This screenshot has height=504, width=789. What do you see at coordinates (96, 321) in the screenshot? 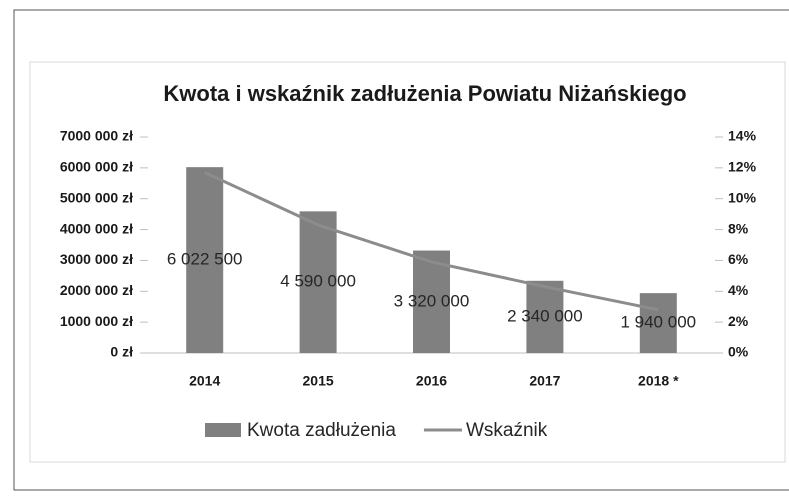
I see `y-tick-label: 1000 000 zł` at bounding box center [96, 321].